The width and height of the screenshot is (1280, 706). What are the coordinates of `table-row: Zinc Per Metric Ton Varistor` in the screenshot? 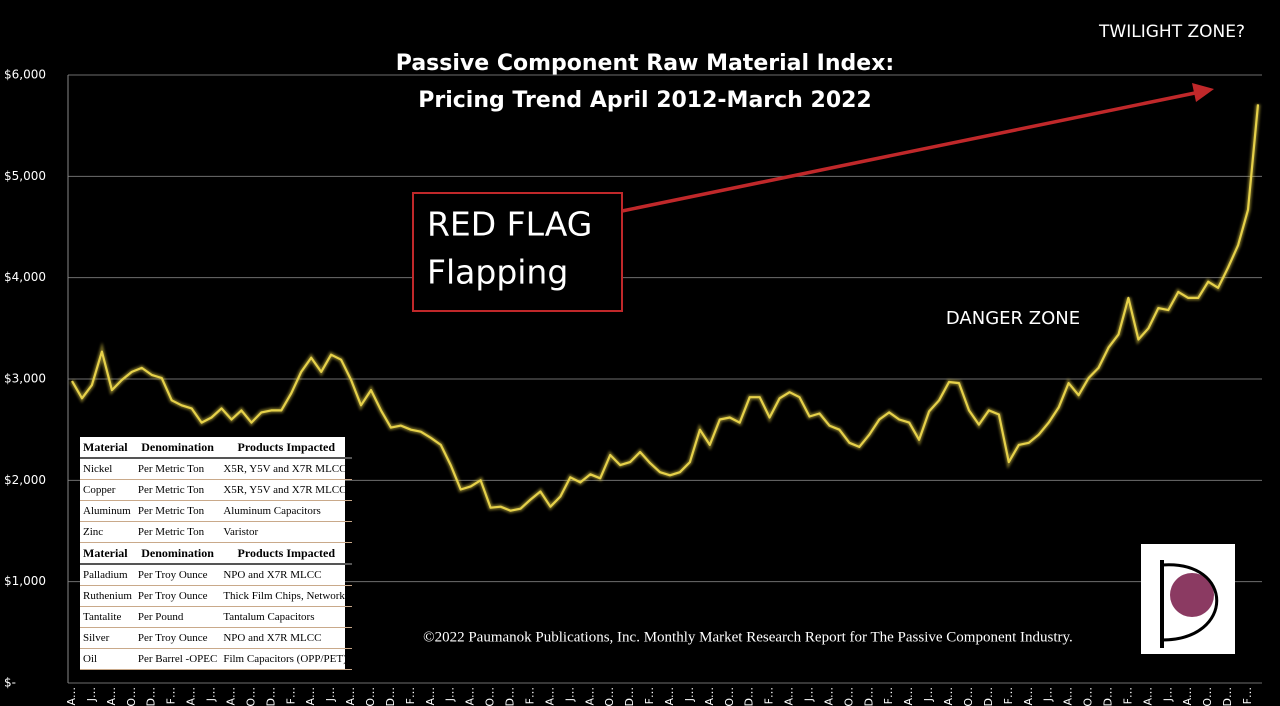 It's located at (216, 532).